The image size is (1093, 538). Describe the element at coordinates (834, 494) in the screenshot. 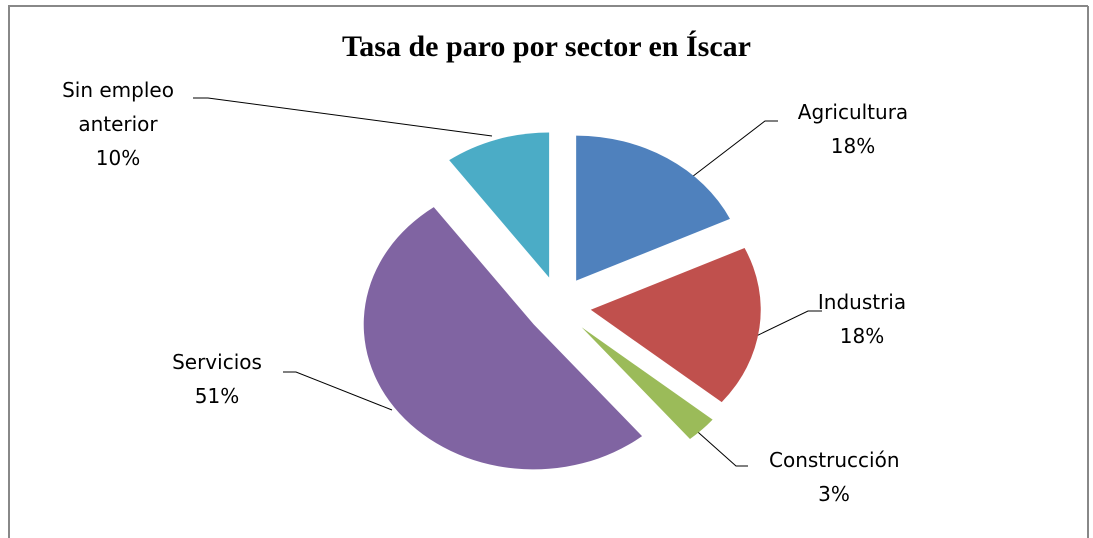

I see `value-label: 3%` at that location.